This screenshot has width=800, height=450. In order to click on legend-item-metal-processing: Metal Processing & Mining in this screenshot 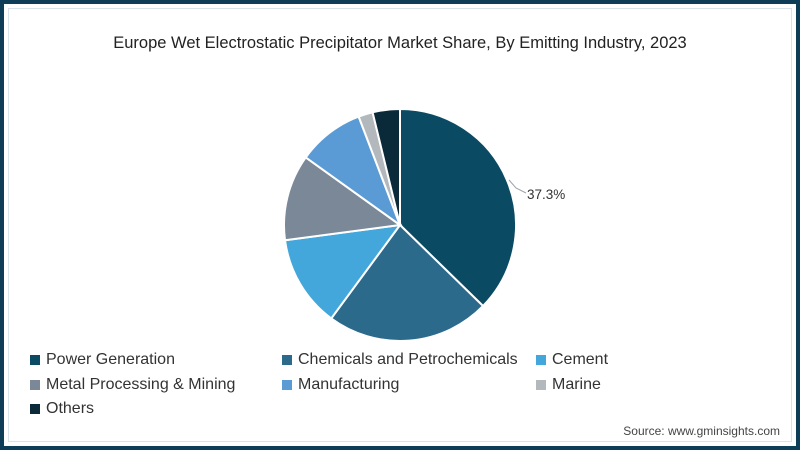, I will do `click(132, 385)`.